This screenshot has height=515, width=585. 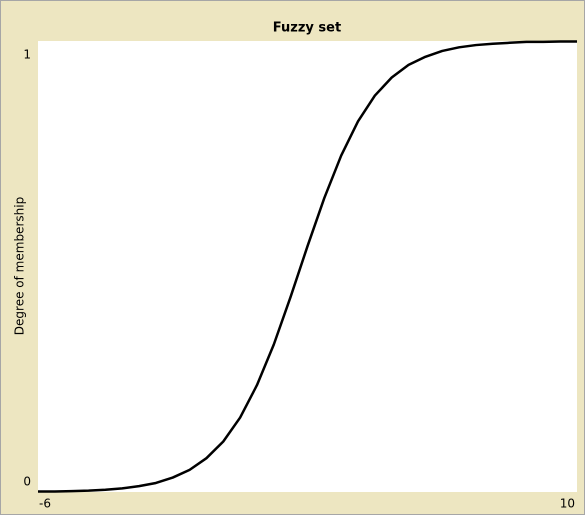 I want to click on x-tick-label: -6, so click(x=45, y=504).